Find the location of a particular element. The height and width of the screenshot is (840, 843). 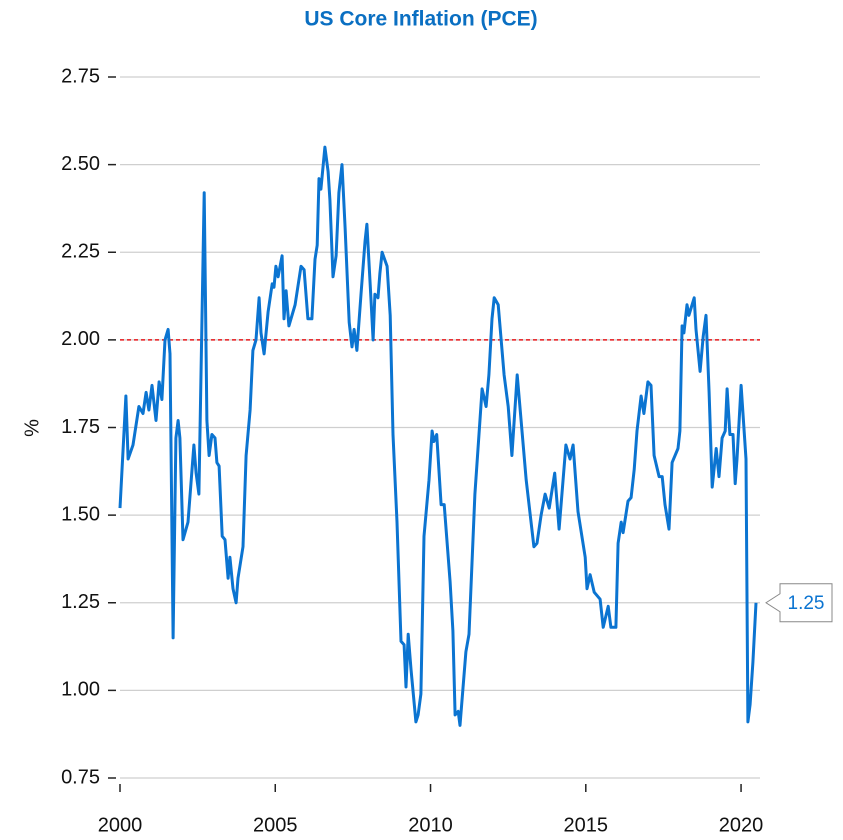

y-axis-label: % is located at coordinates (32, 428).